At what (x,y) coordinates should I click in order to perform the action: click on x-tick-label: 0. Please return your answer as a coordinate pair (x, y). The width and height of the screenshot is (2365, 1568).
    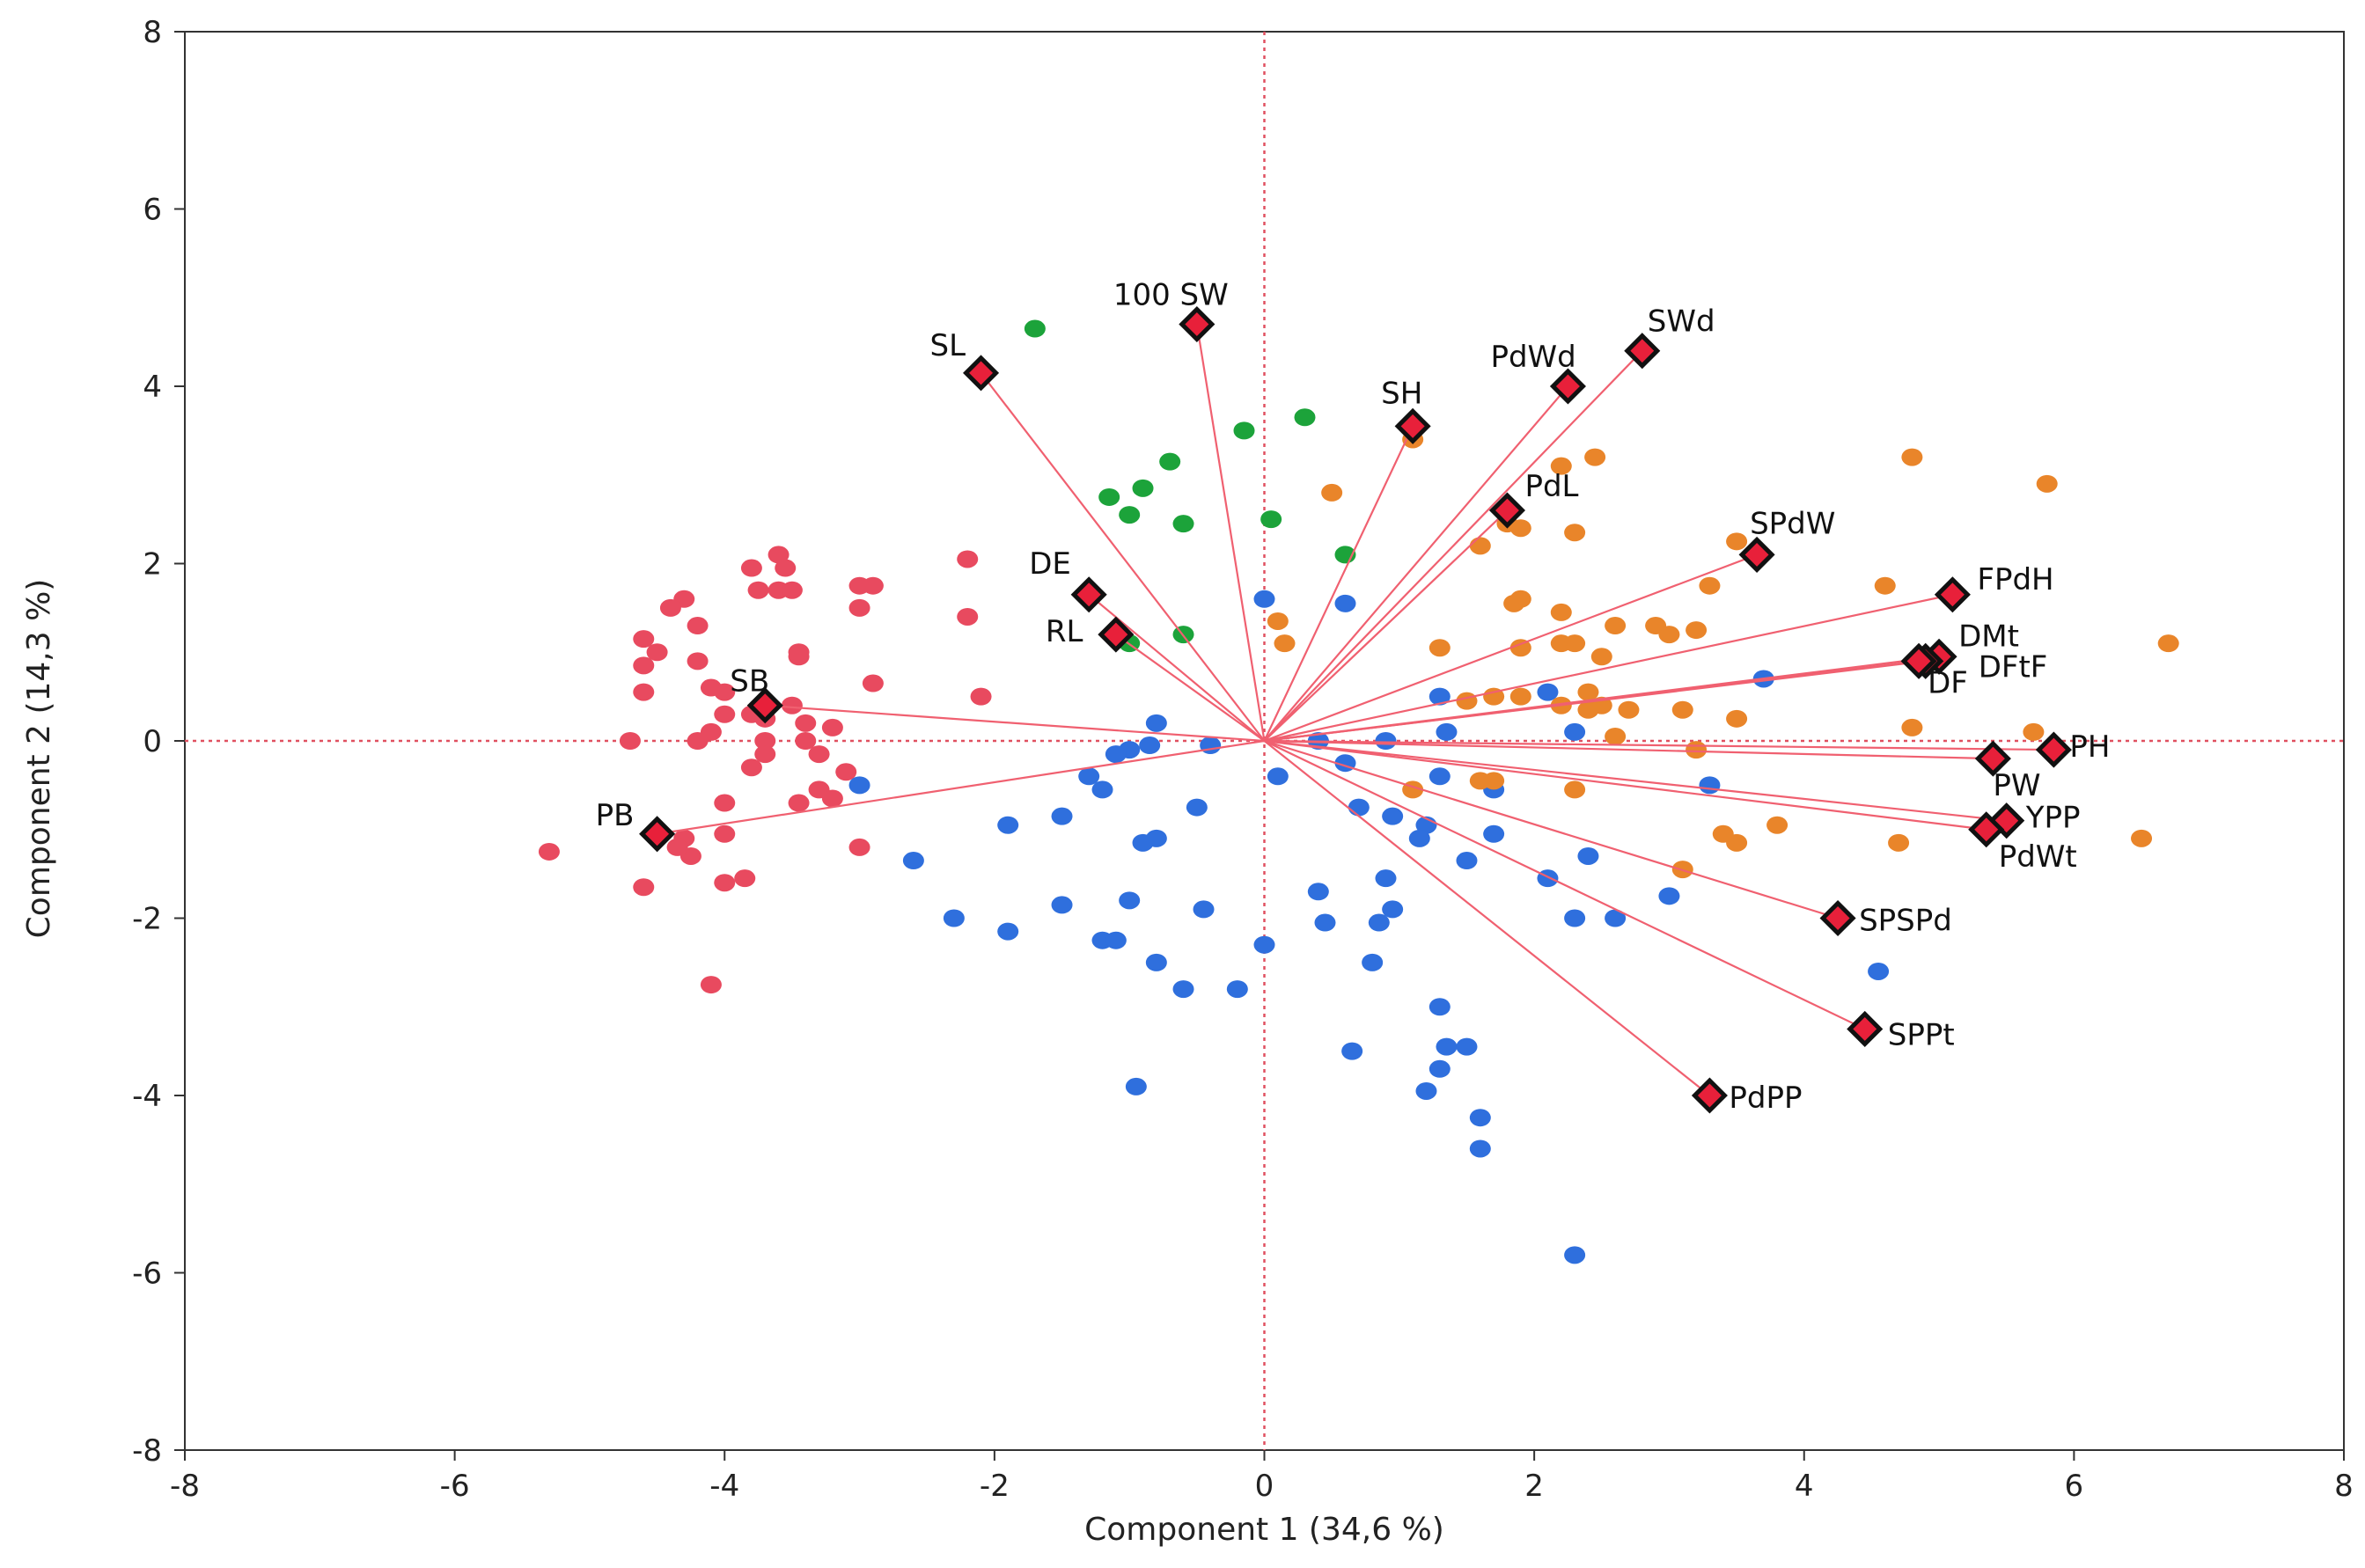
    Looking at the image, I should click on (1265, 1486).